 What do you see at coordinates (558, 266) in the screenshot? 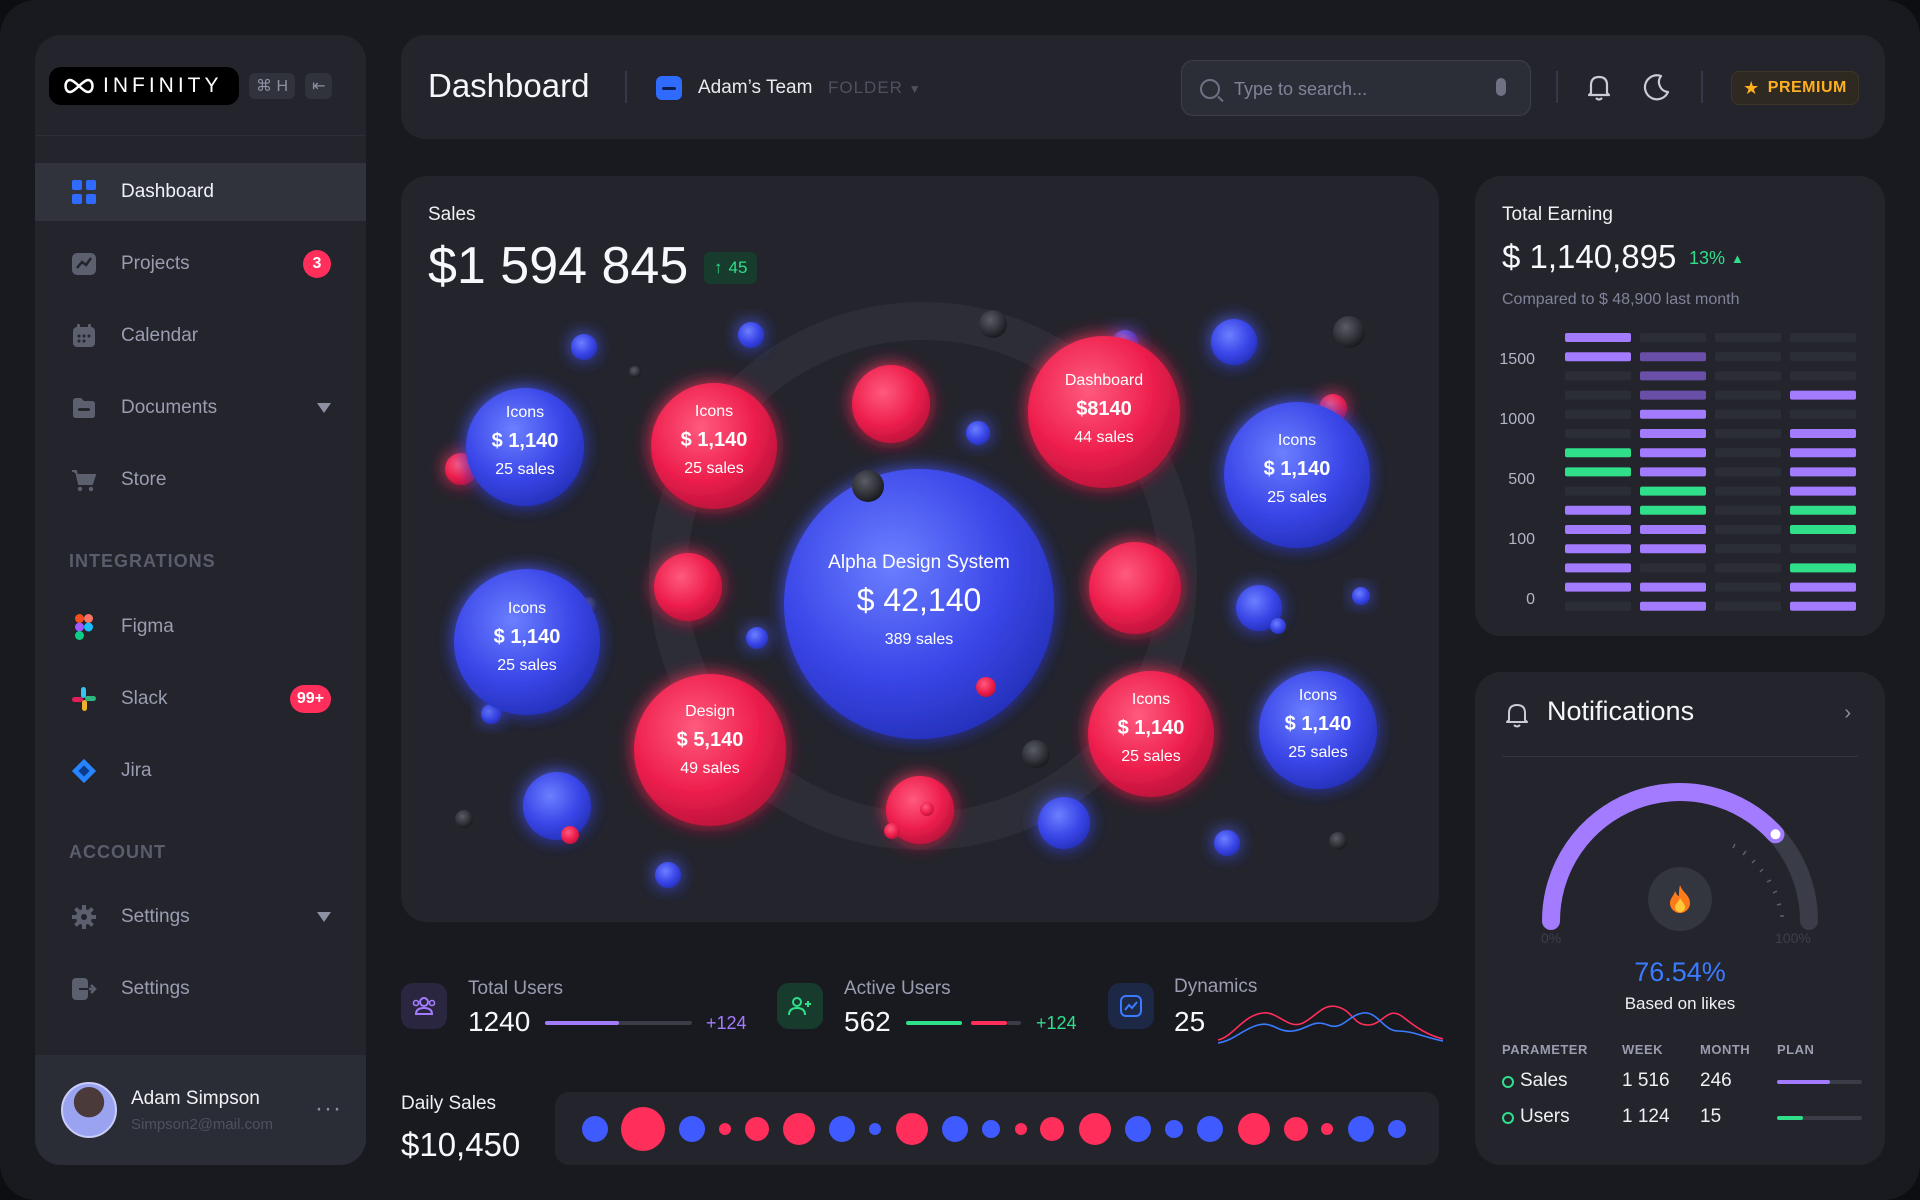
I see `sales-amount: $1 594 845` at bounding box center [558, 266].